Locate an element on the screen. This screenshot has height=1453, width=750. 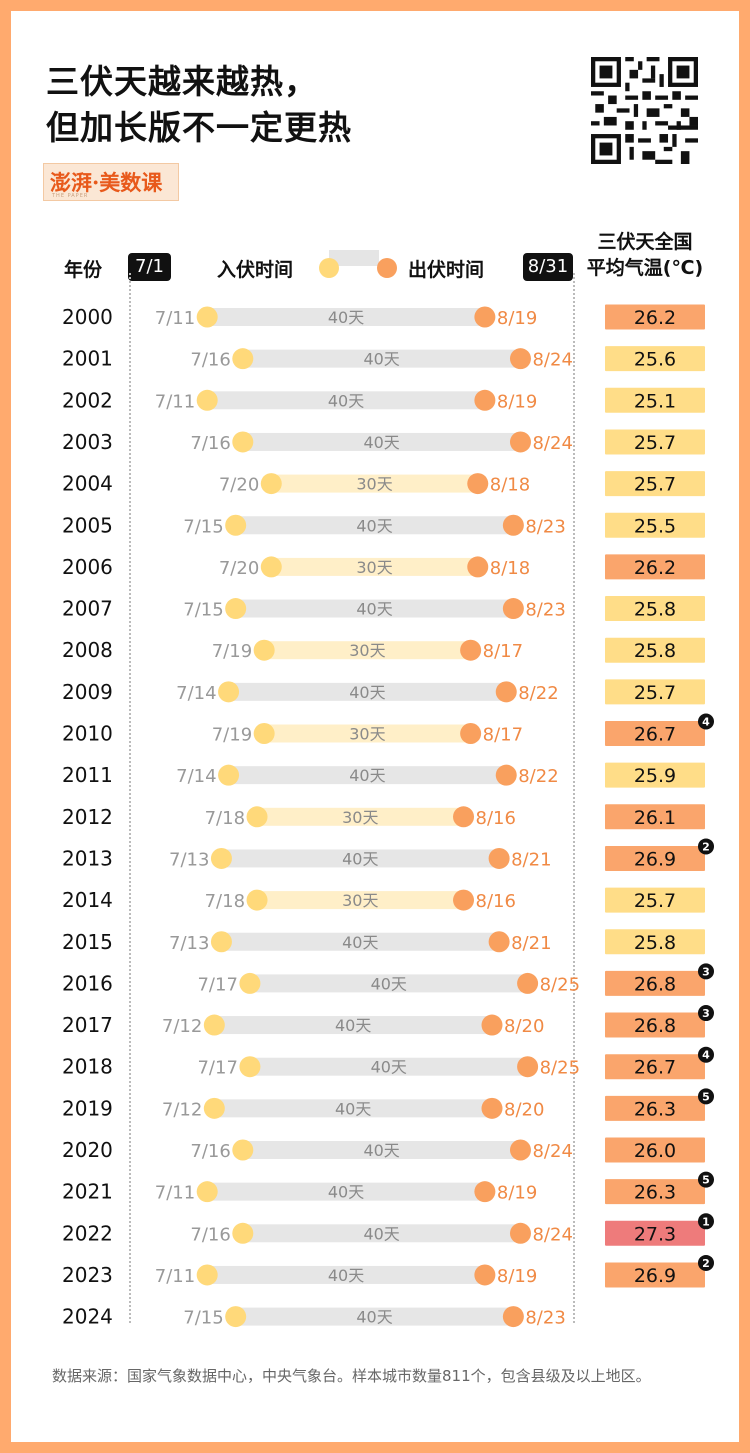
year-label: 2024 is located at coordinates (87, 1317).